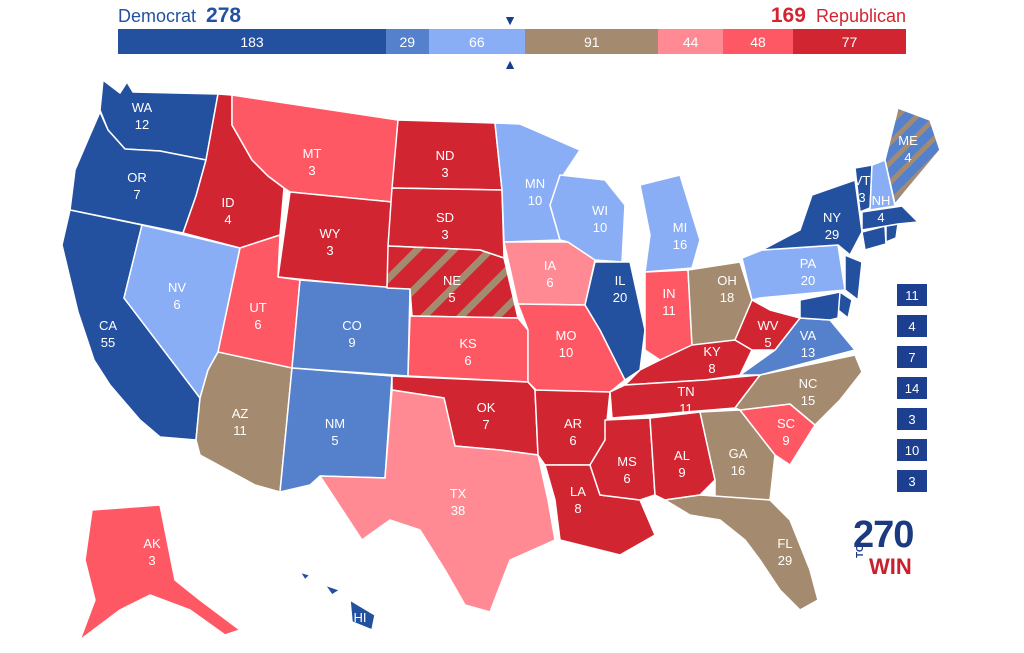  I want to click on bar-segment: 91, so click(592, 41).